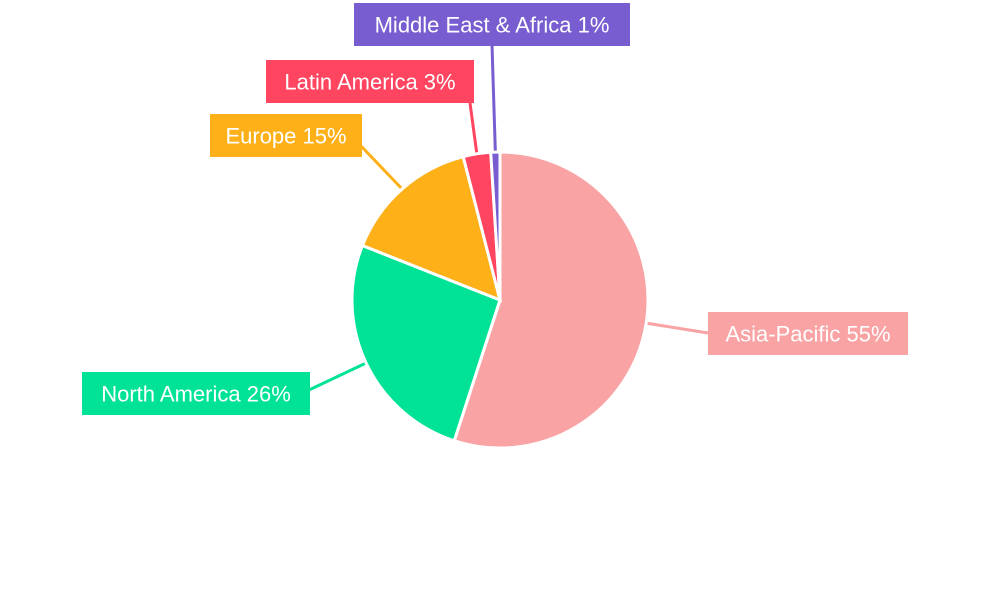 The width and height of the screenshot is (1000, 600). I want to click on data-label-middle-east-africa: Middle East & Africa 1%, so click(492, 24).